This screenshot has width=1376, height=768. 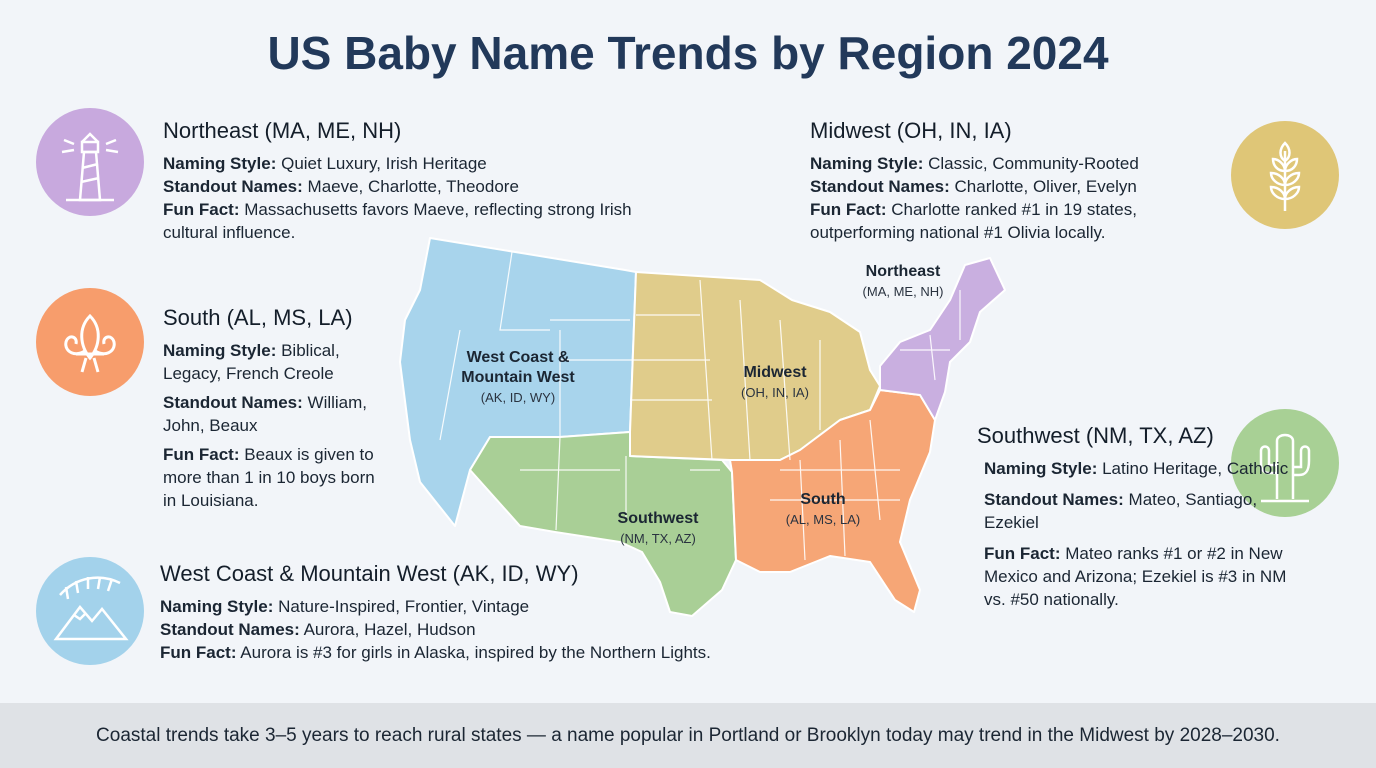 I want to click on detail-text: Charlotte, Oliver, Evelyn, so click(x=1045, y=186).